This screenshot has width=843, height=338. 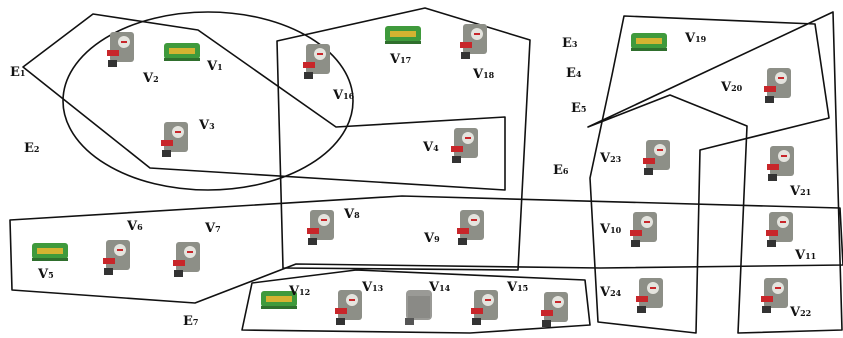 I want to click on hyperedge-label-e7: E7, so click(x=191, y=321).